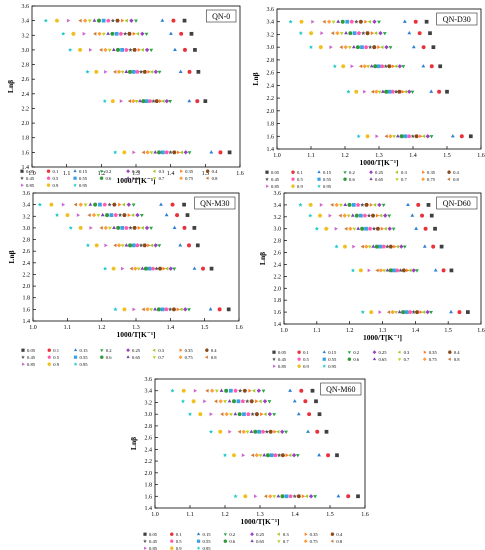  Describe the element at coordinates (210, 350) in the screenshot. I see `legend-entry: 0.4` at that location.